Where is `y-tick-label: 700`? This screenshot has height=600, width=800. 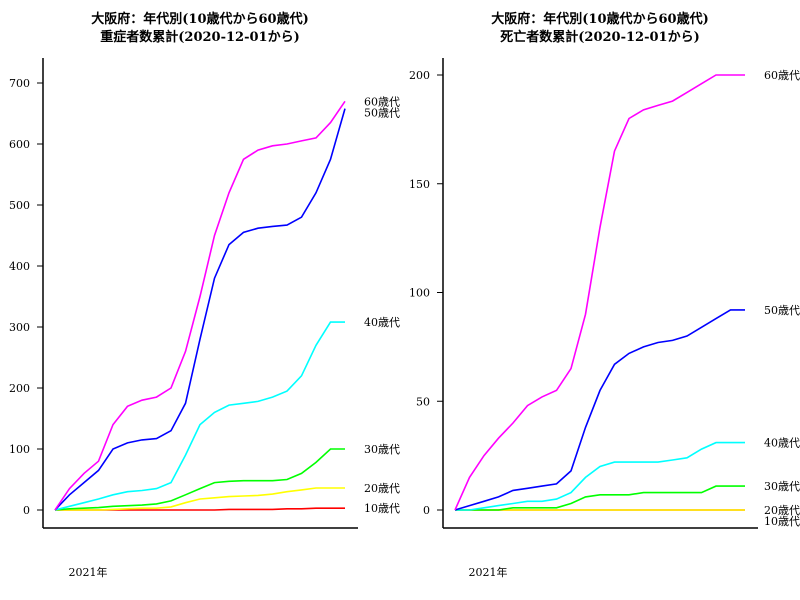 y-tick-label: 700 is located at coordinates (19, 83).